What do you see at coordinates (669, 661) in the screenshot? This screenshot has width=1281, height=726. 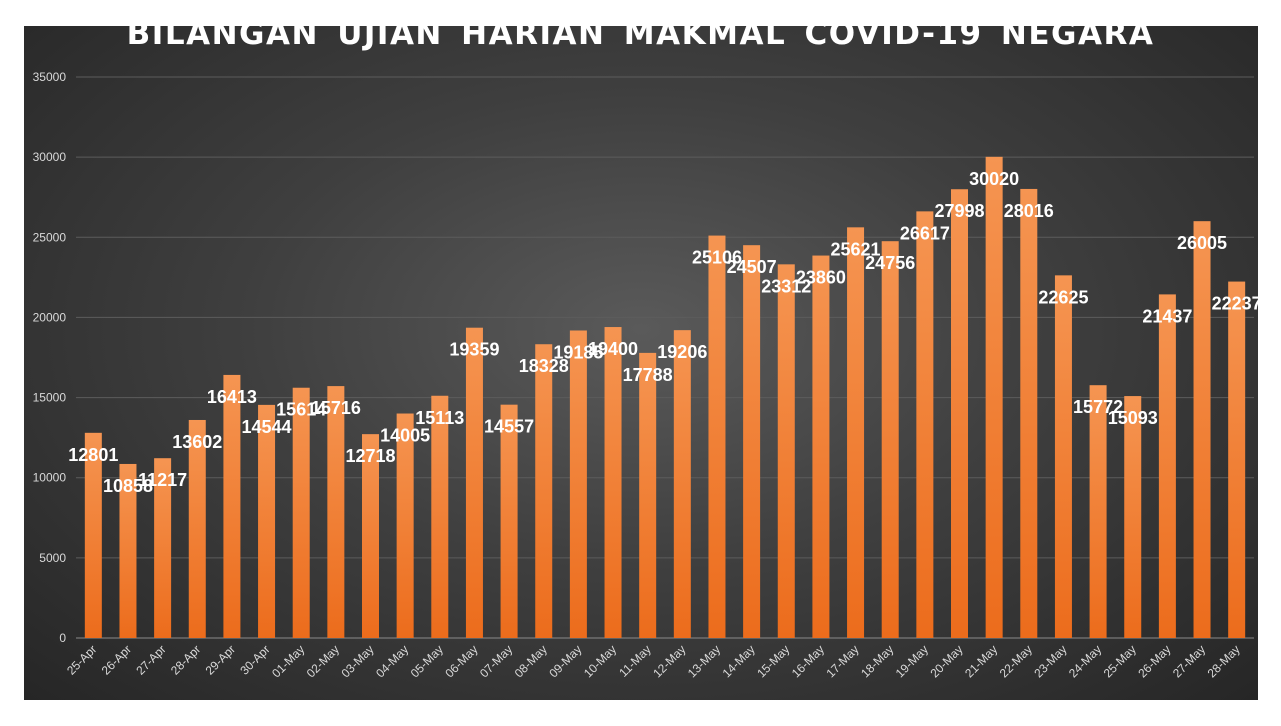 I see `x-tick-label: 12-May` at bounding box center [669, 661].